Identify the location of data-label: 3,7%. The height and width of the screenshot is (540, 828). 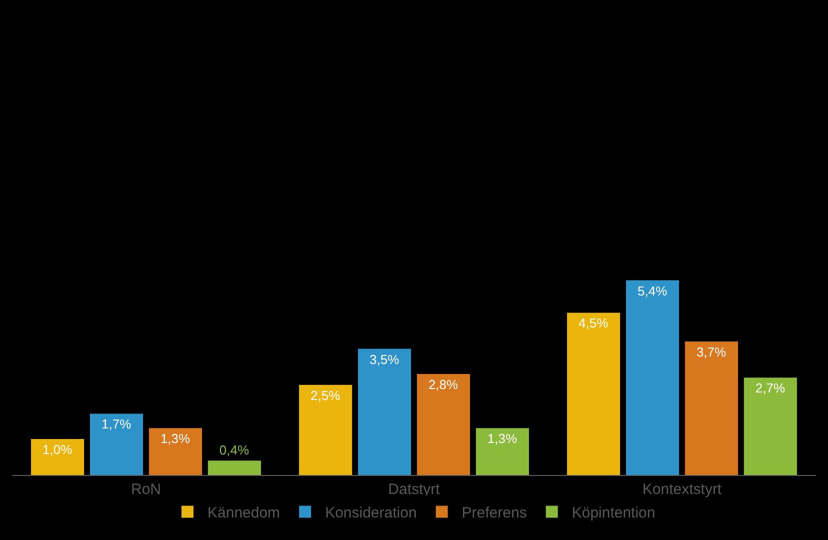
(711, 352).